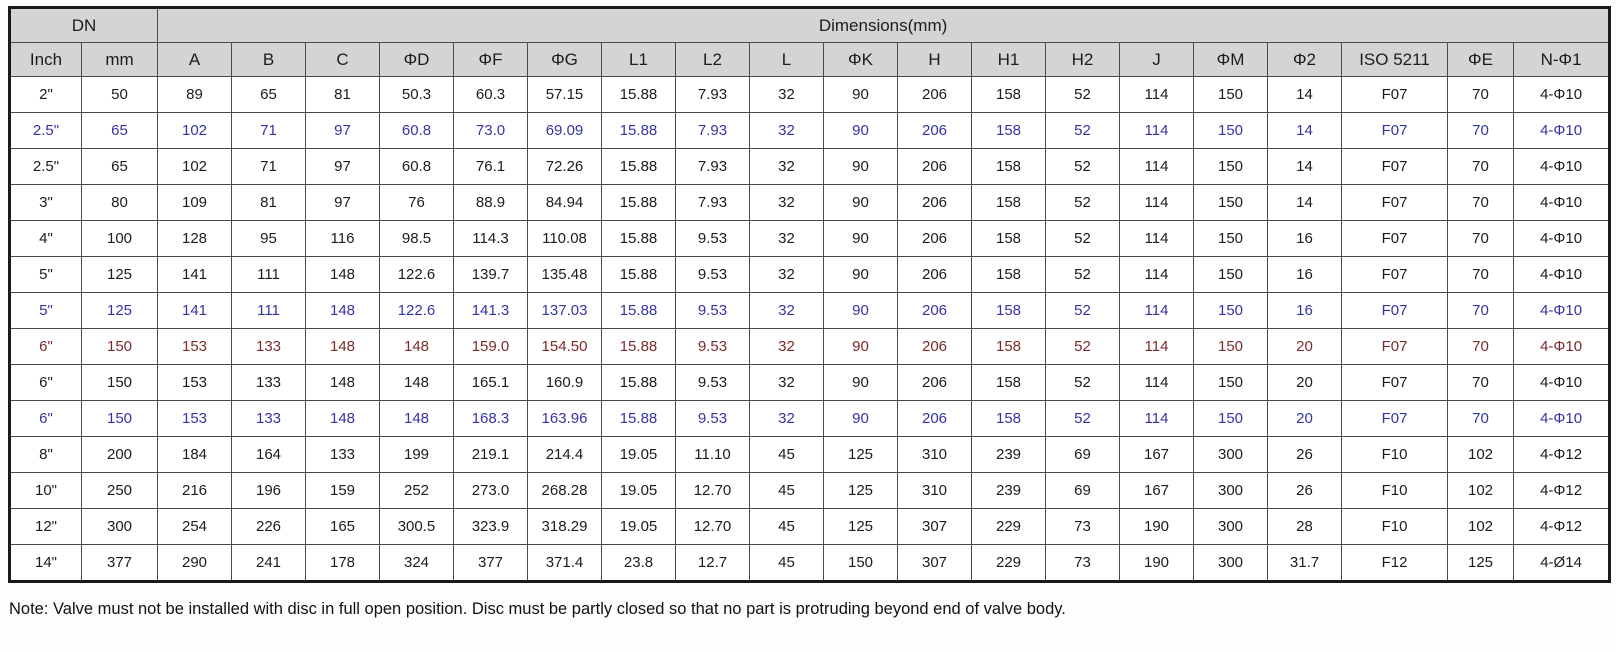  Describe the element at coordinates (1394, 563) in the screenshot. I see `table-cell: F12` at that location.